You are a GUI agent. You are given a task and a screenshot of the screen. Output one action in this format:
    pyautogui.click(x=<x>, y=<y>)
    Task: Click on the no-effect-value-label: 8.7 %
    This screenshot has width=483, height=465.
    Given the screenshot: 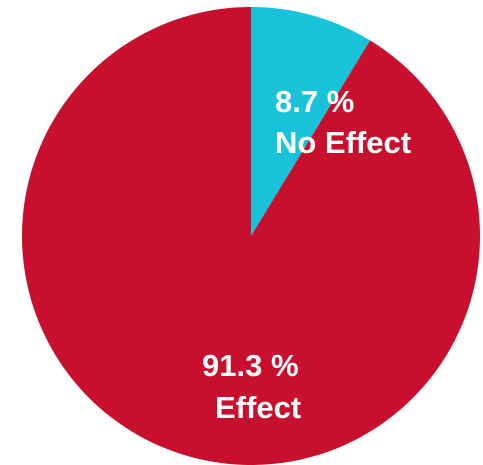 What is the action you would take?
    pyautogui.click(x=314, y=101)
    